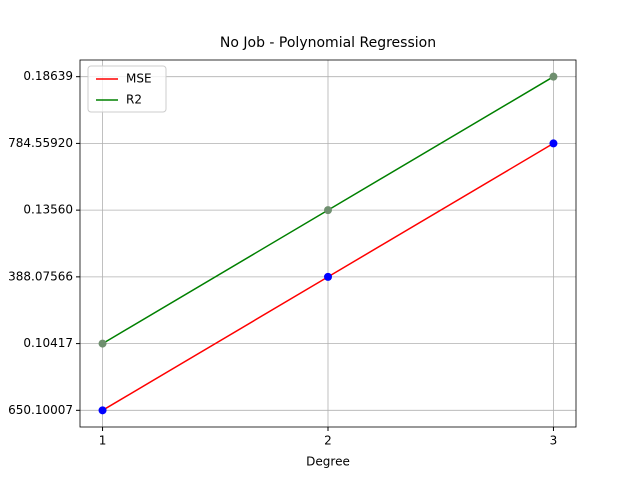  I want to click on y-tick-label: 784.55920, so click(40, 143).